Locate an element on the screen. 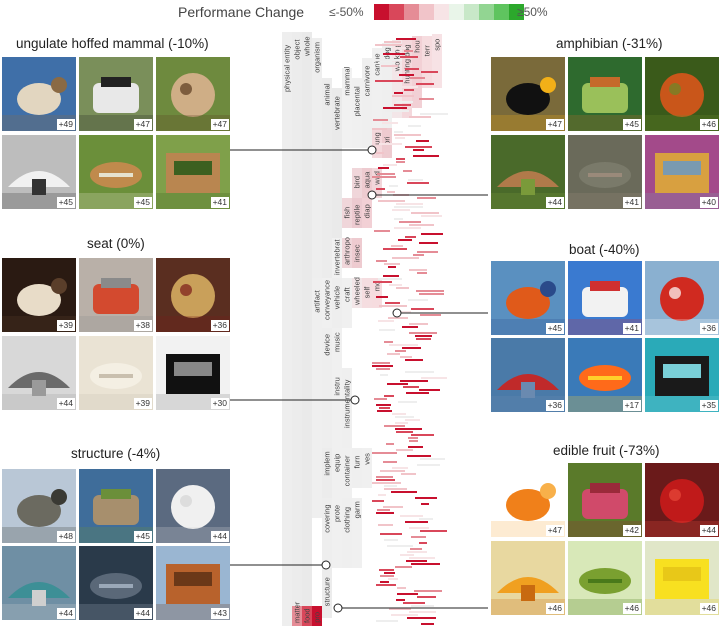 This screenshot has height=633, width=720. tree-node-label: carnivore is located at coordinates (367, 81).